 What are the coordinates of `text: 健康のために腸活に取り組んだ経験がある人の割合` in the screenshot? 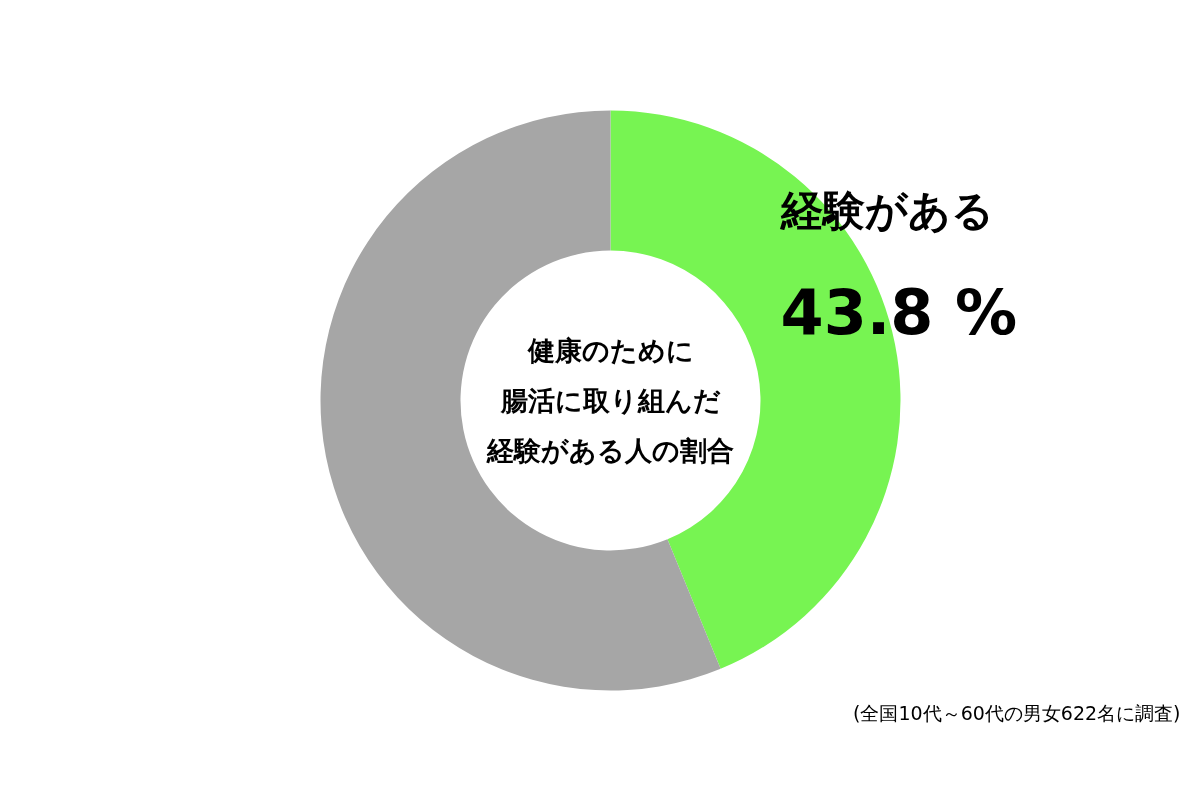 It's located at (610, 400).